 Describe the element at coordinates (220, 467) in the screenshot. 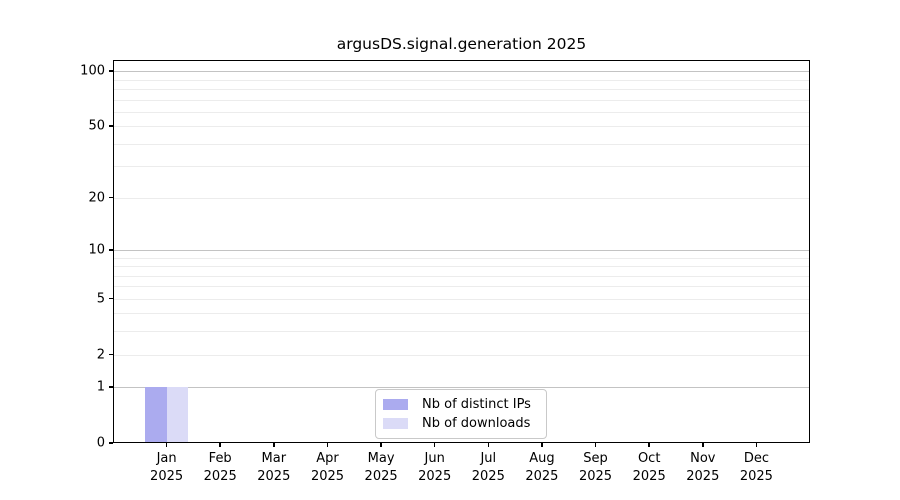

I see `x-tick-label-feb: Feb 2025` at that location.